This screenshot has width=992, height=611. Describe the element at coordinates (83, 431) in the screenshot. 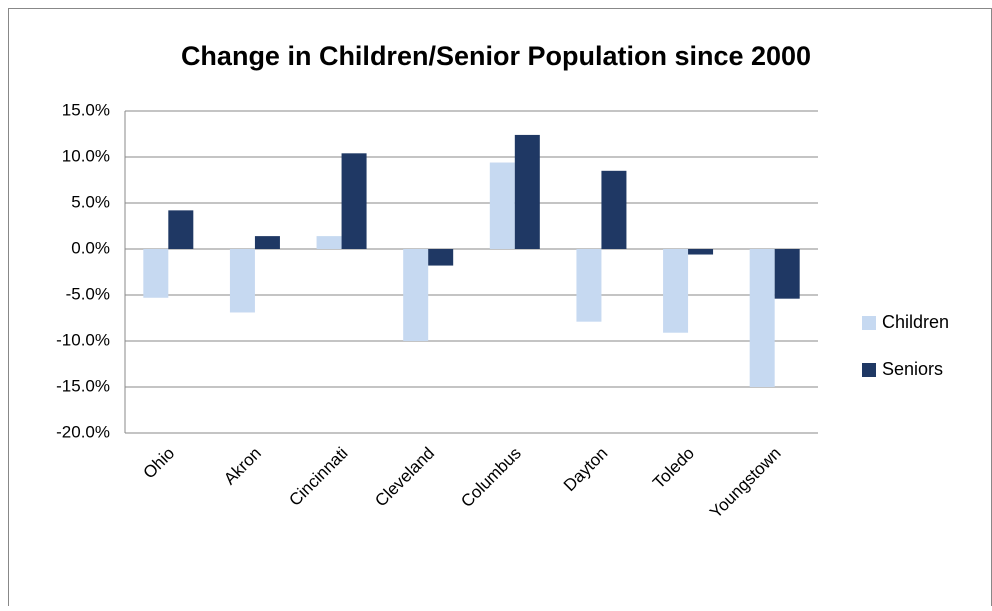

I see `y-tick-label: -20.0%` at that location.